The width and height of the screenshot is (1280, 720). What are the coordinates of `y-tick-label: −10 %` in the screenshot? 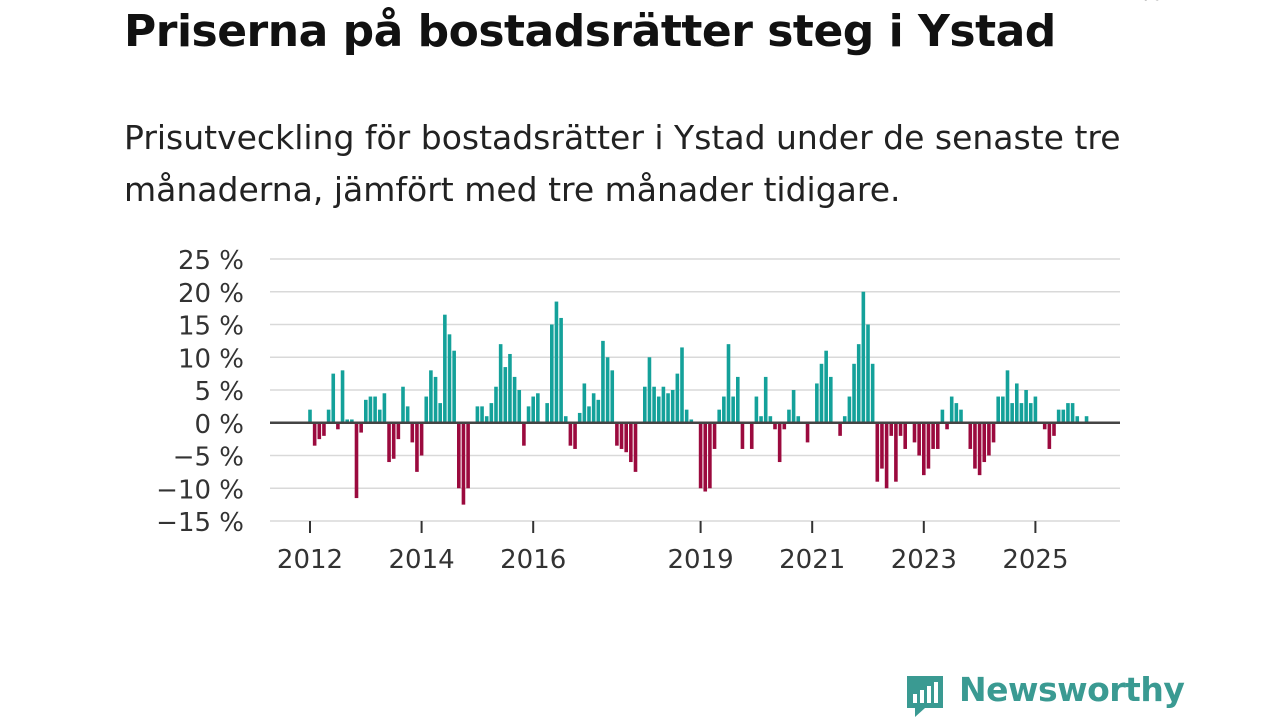 It's located at (200, 490).